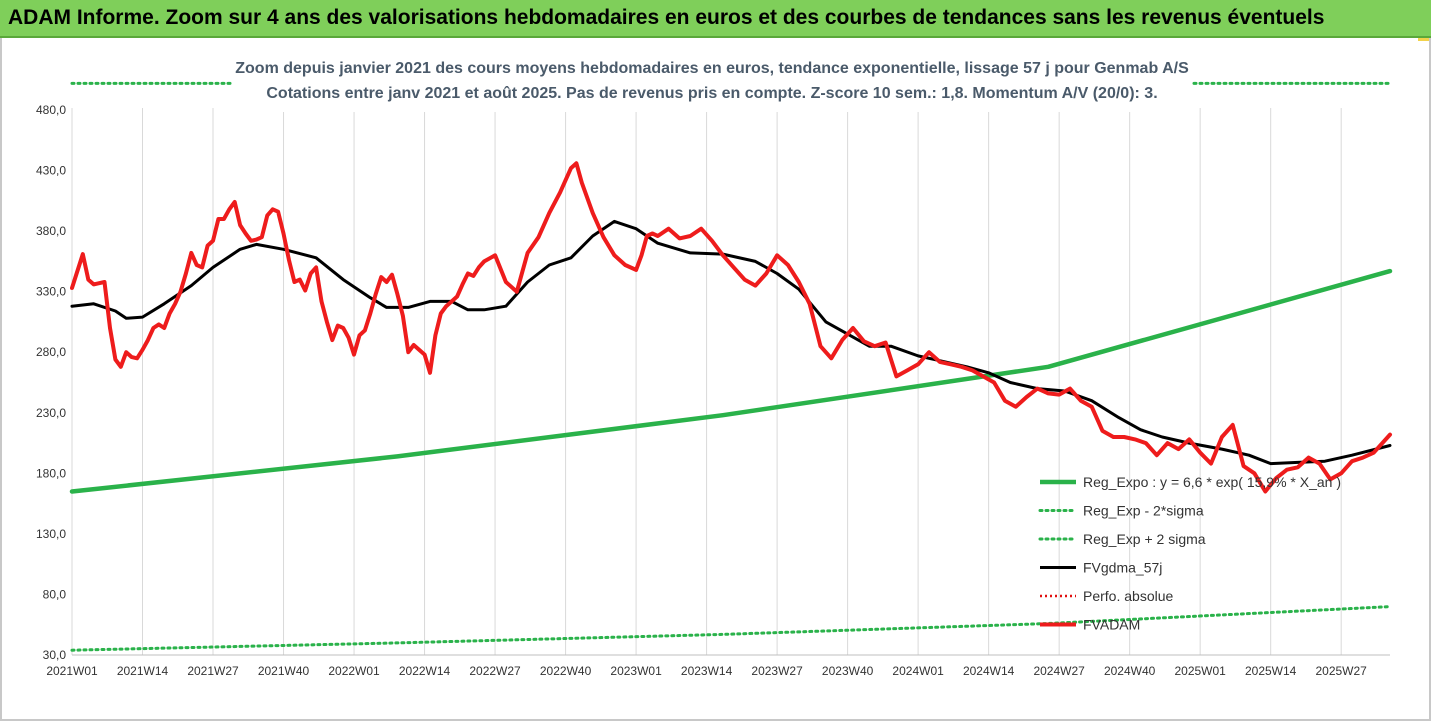  Describe the element at coordinates (777, 671) in the screenshot. I see `x-tick-label: 2023W27` at that location.